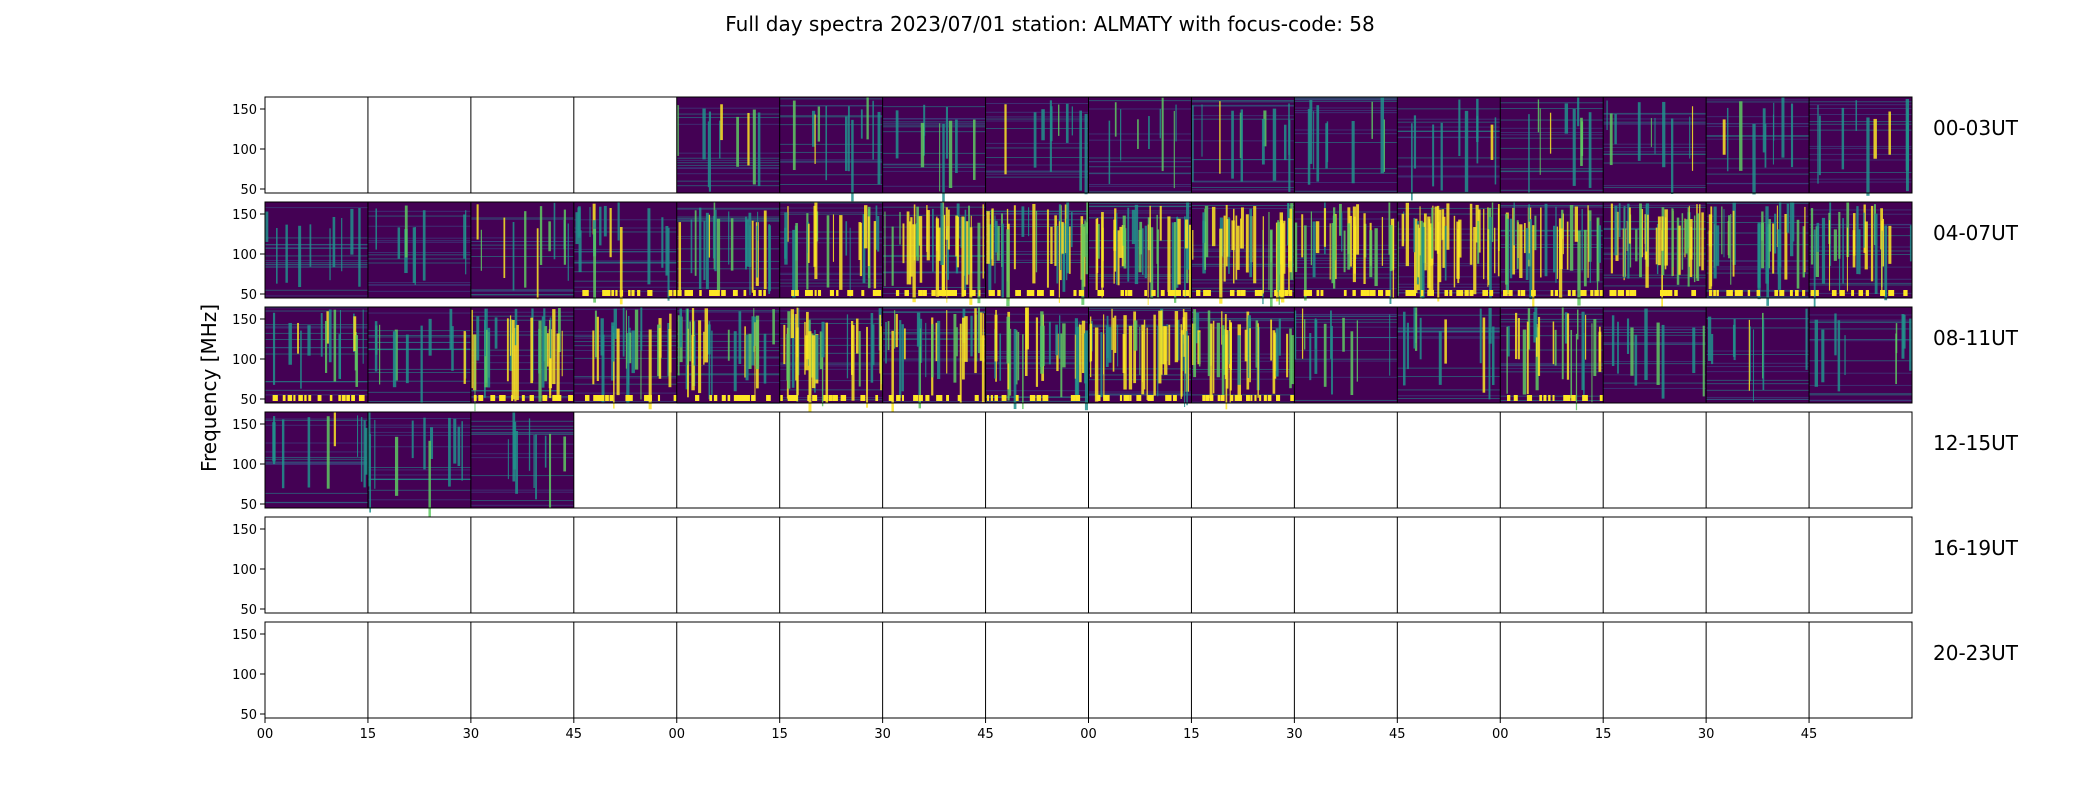 This screenshot has height=800, width=2100. What do you see at coordinates (244, 465) in the screenshot?
I see `y-tick-label: 100` at bounding box center [244, 465].